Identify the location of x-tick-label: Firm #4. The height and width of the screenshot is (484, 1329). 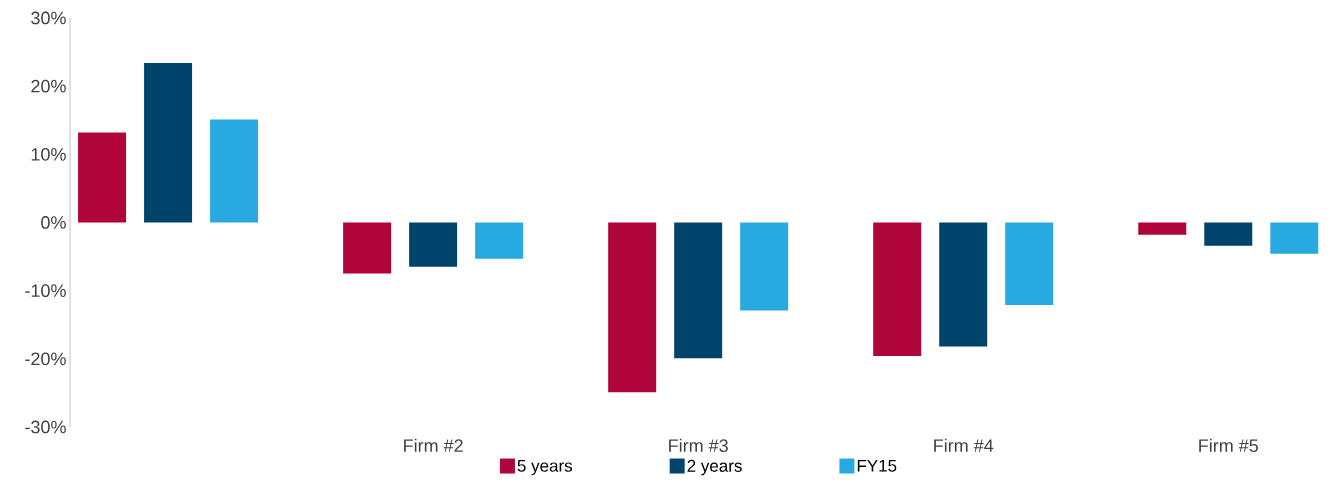
(964, 445).